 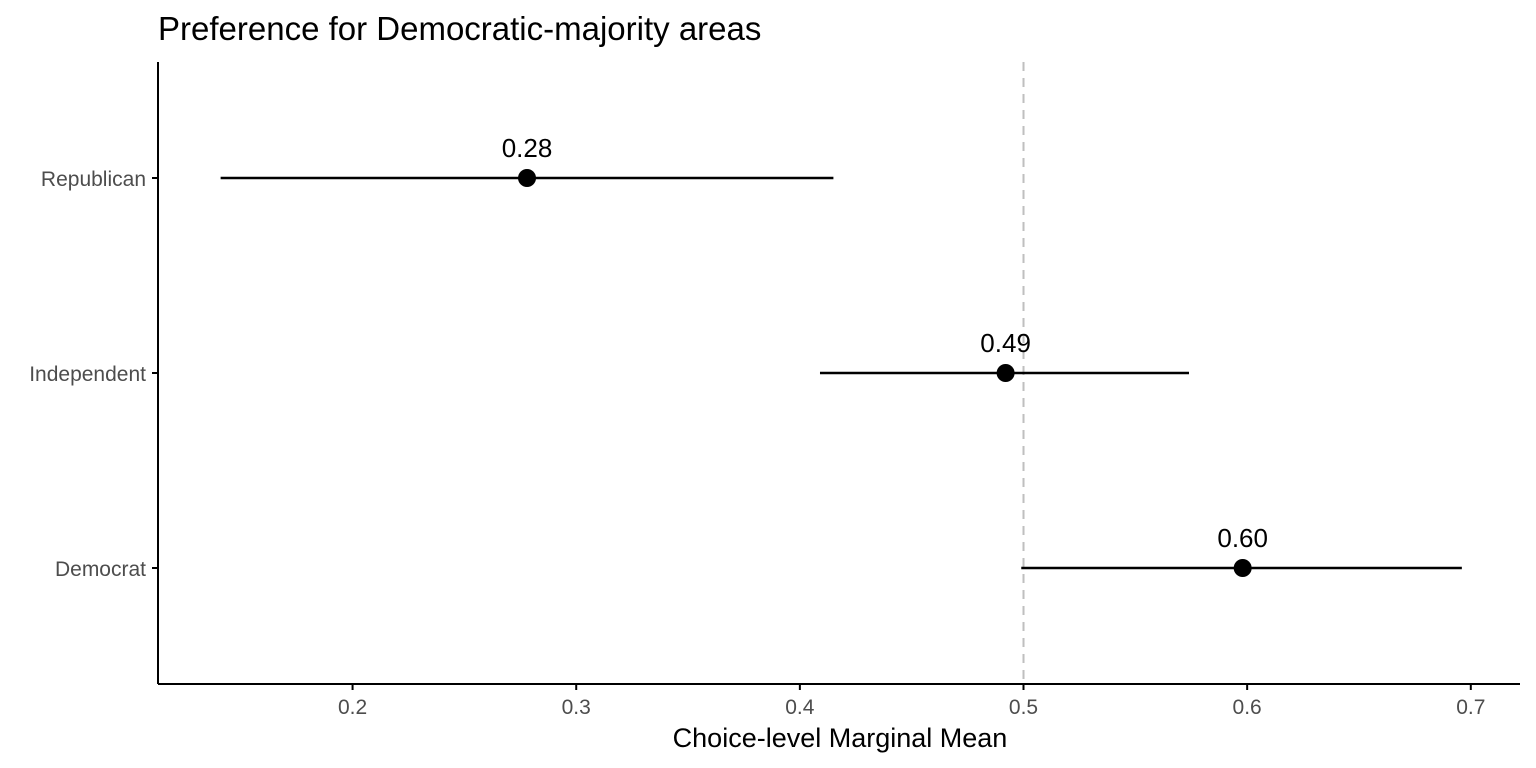 I want to click on data-label: 0.60, so click(x=1242, y=538).